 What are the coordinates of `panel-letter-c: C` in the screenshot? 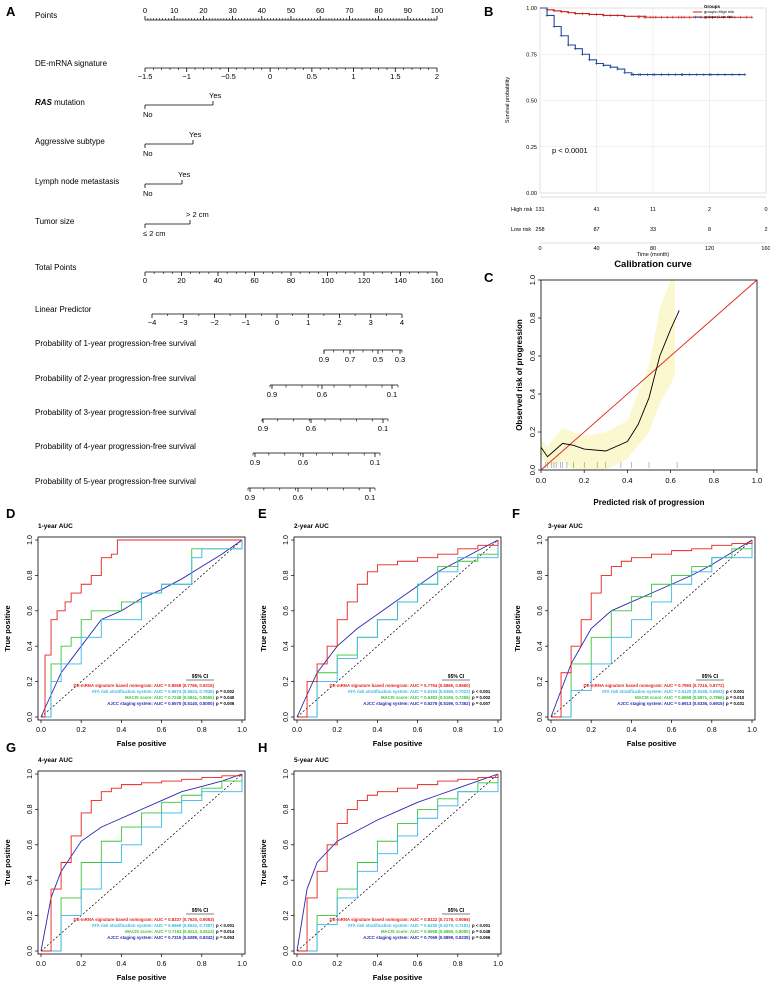 It's located at (489, 277).